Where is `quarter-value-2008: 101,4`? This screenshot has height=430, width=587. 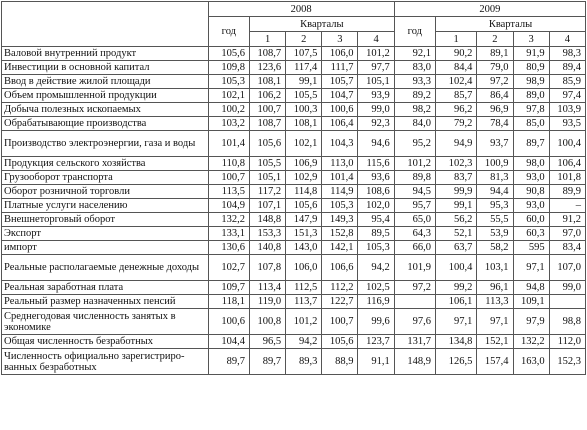
quarter-value-2008: 101,4 is located at coordinates (340, 177).